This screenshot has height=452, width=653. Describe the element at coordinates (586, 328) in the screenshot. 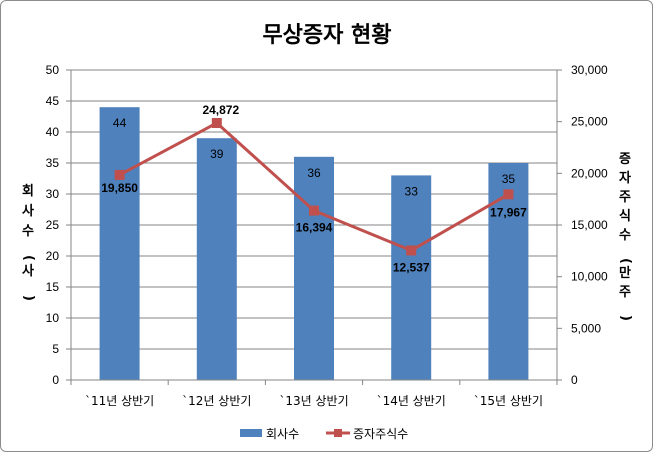

I see `y-right-tick-label: 5,000` at that location.